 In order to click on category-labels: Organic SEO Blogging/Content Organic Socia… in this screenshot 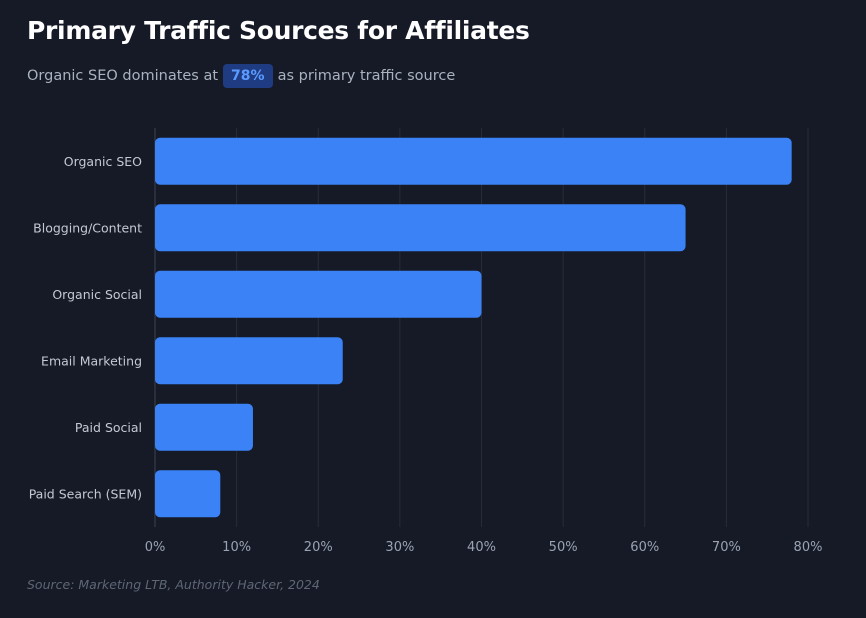, I will do `click(85, 328)`.